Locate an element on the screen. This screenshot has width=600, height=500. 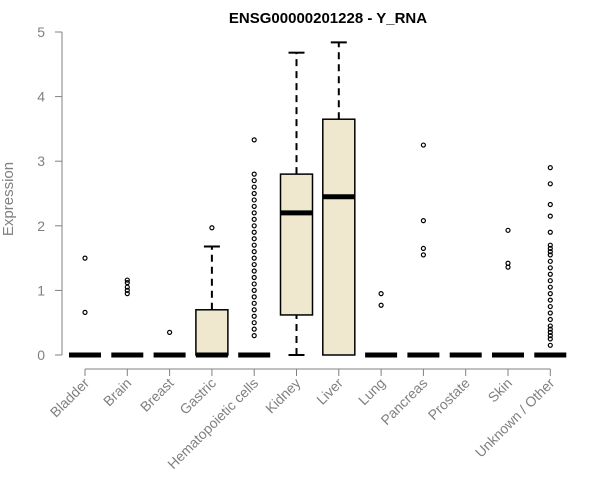
x-tick-label: Bladder is located at coordinates (70, 398).